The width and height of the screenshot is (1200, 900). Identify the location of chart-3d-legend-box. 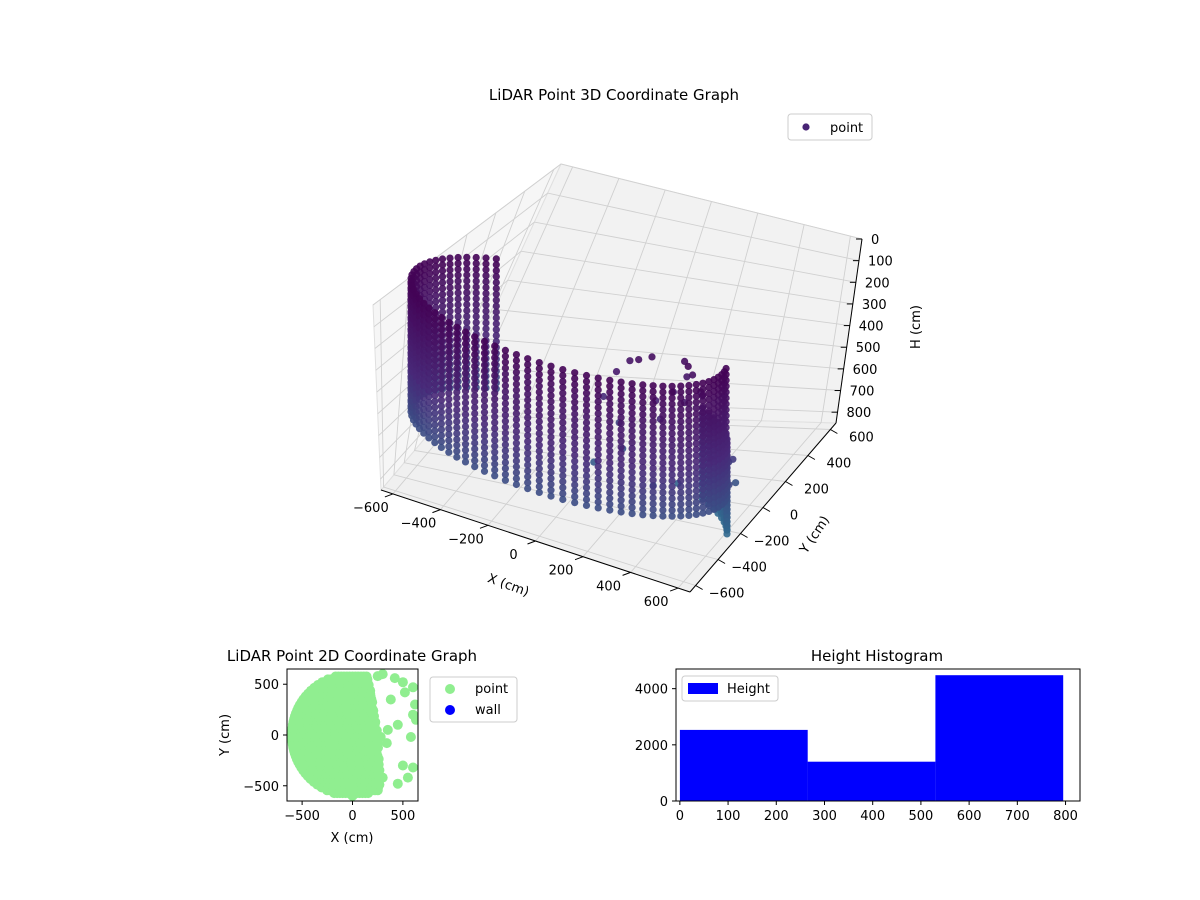
(830, 127).